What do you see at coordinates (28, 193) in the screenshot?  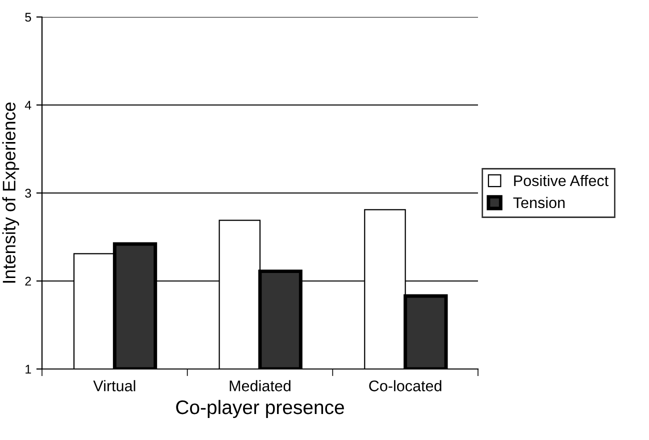 I see `y-tick-label: 3` at bounding box center [28, 193].